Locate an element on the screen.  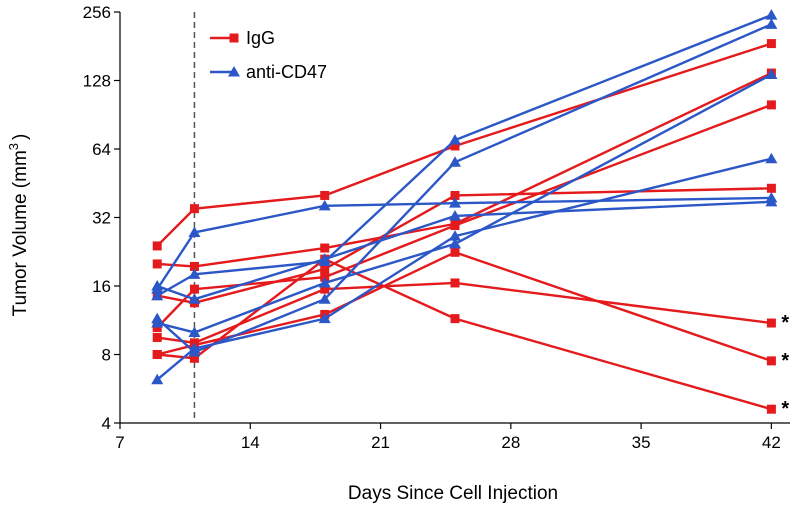
y-axis-title-main: Tumor Volume (mm is located at coordinates (20, 233).